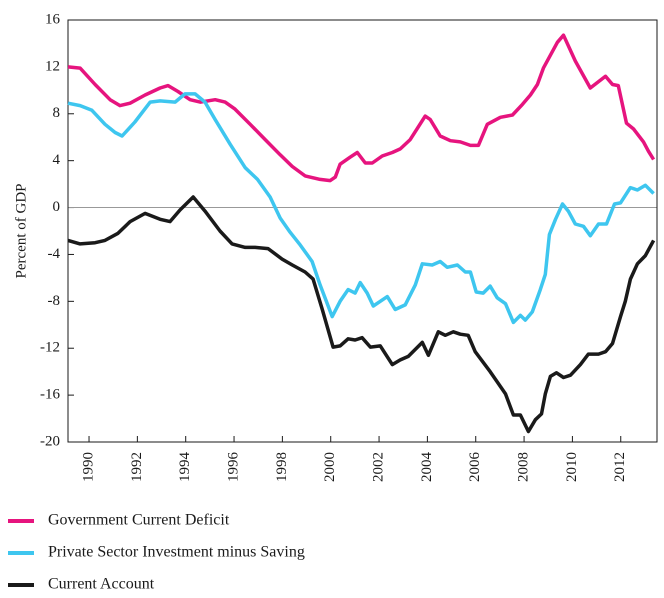 Image resolution: width=664 pixels, height=598 pixels. I want to click on y-tick-label: 0, so click(57, 207).